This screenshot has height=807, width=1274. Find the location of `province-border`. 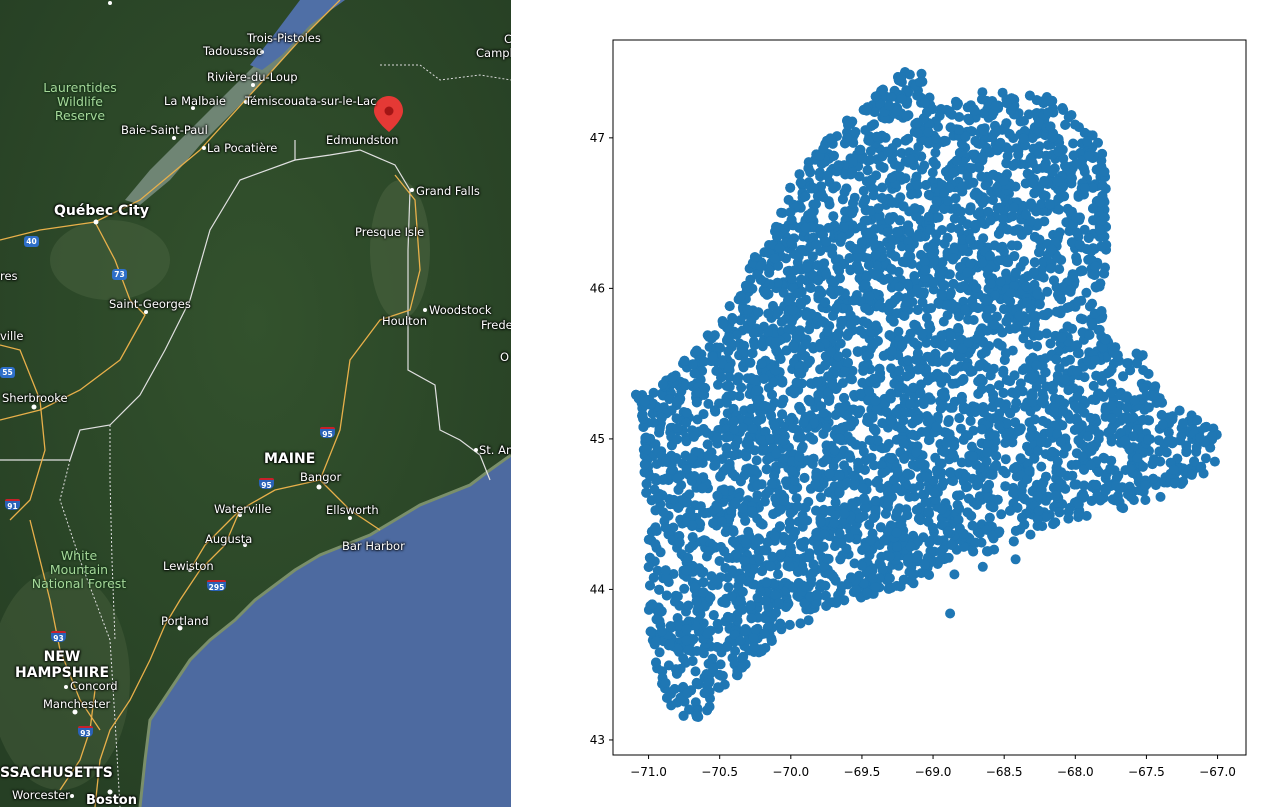

province-border is located at coordinates (445, 72).